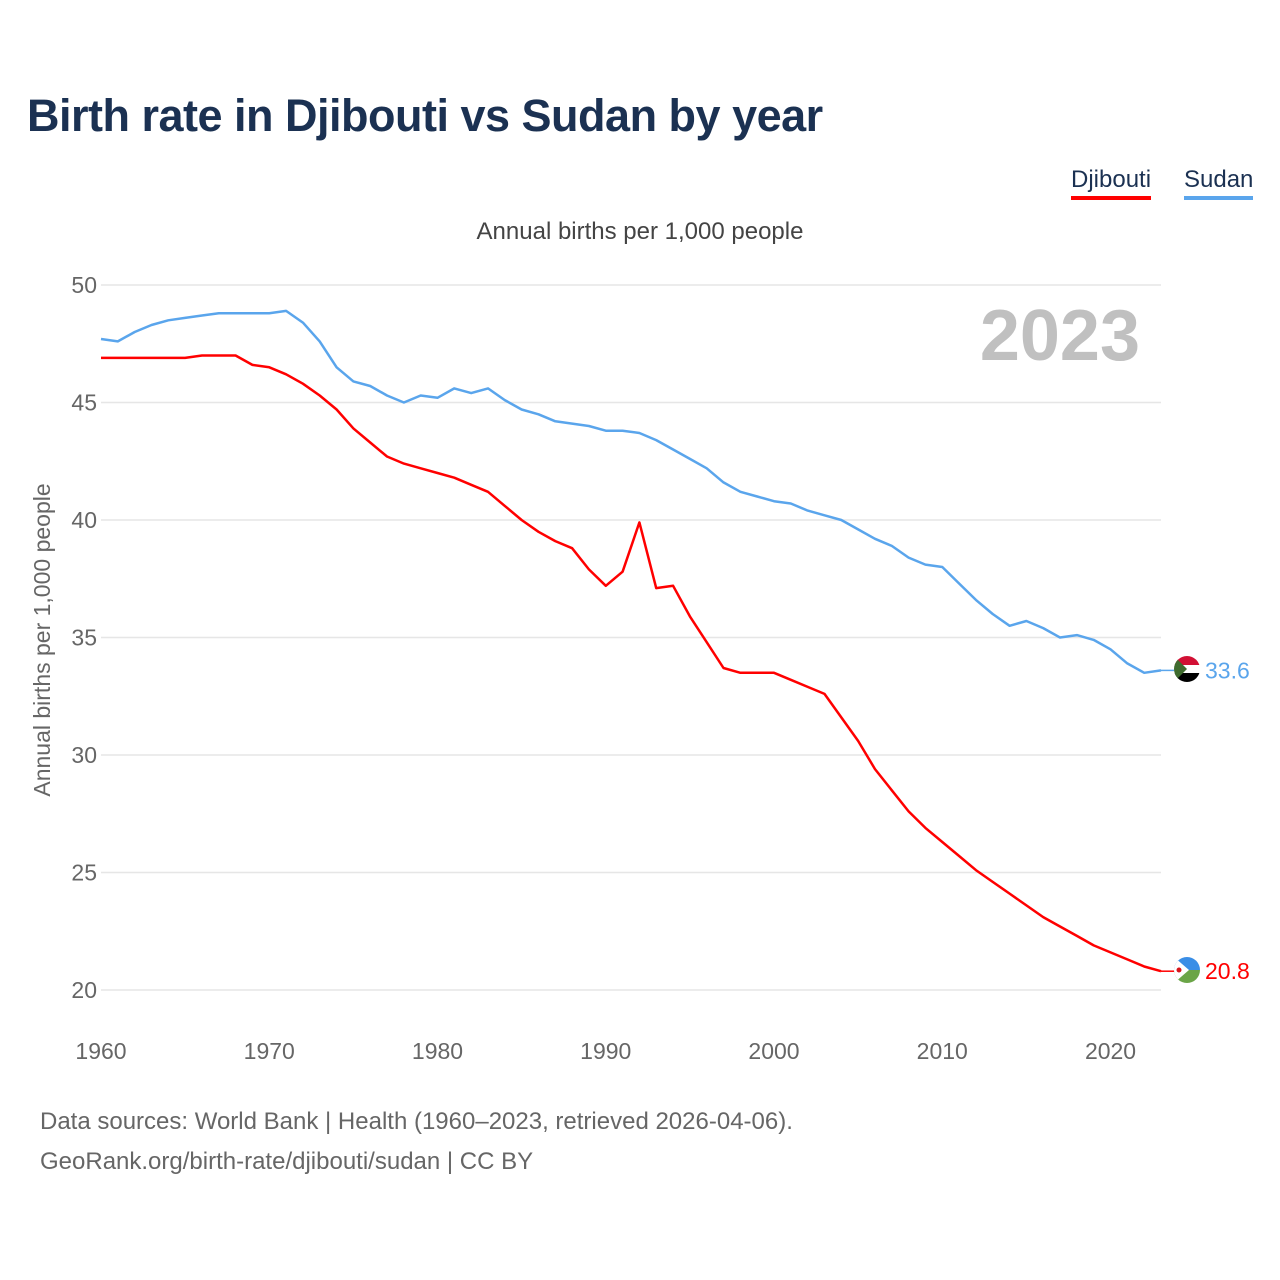  I want to click on year-watermark: 2023, so click(1060, 336).